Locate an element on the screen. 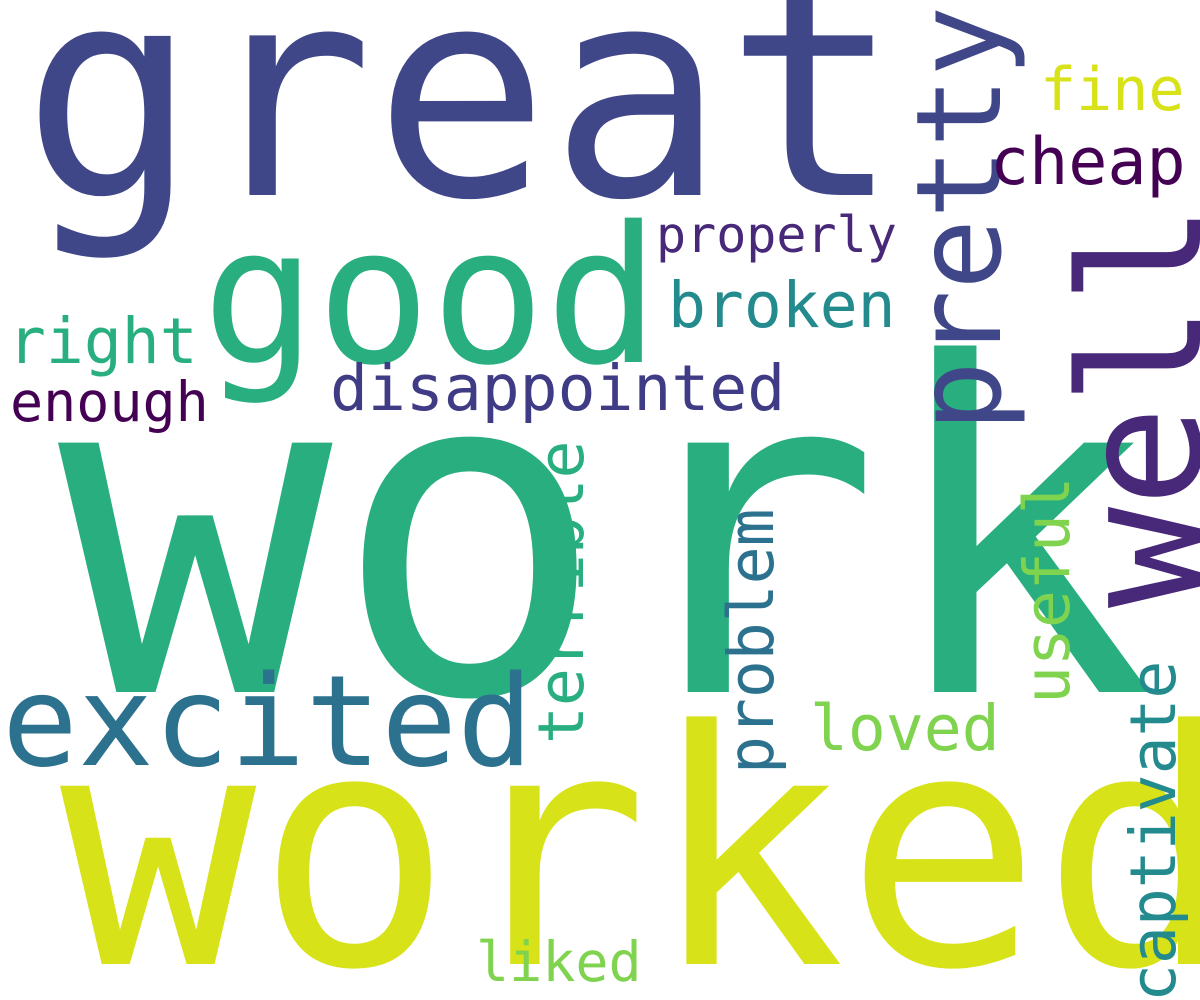 The image size is (1200, 1000). word-disappointed: disappointed is located at coordinates (558, 388).